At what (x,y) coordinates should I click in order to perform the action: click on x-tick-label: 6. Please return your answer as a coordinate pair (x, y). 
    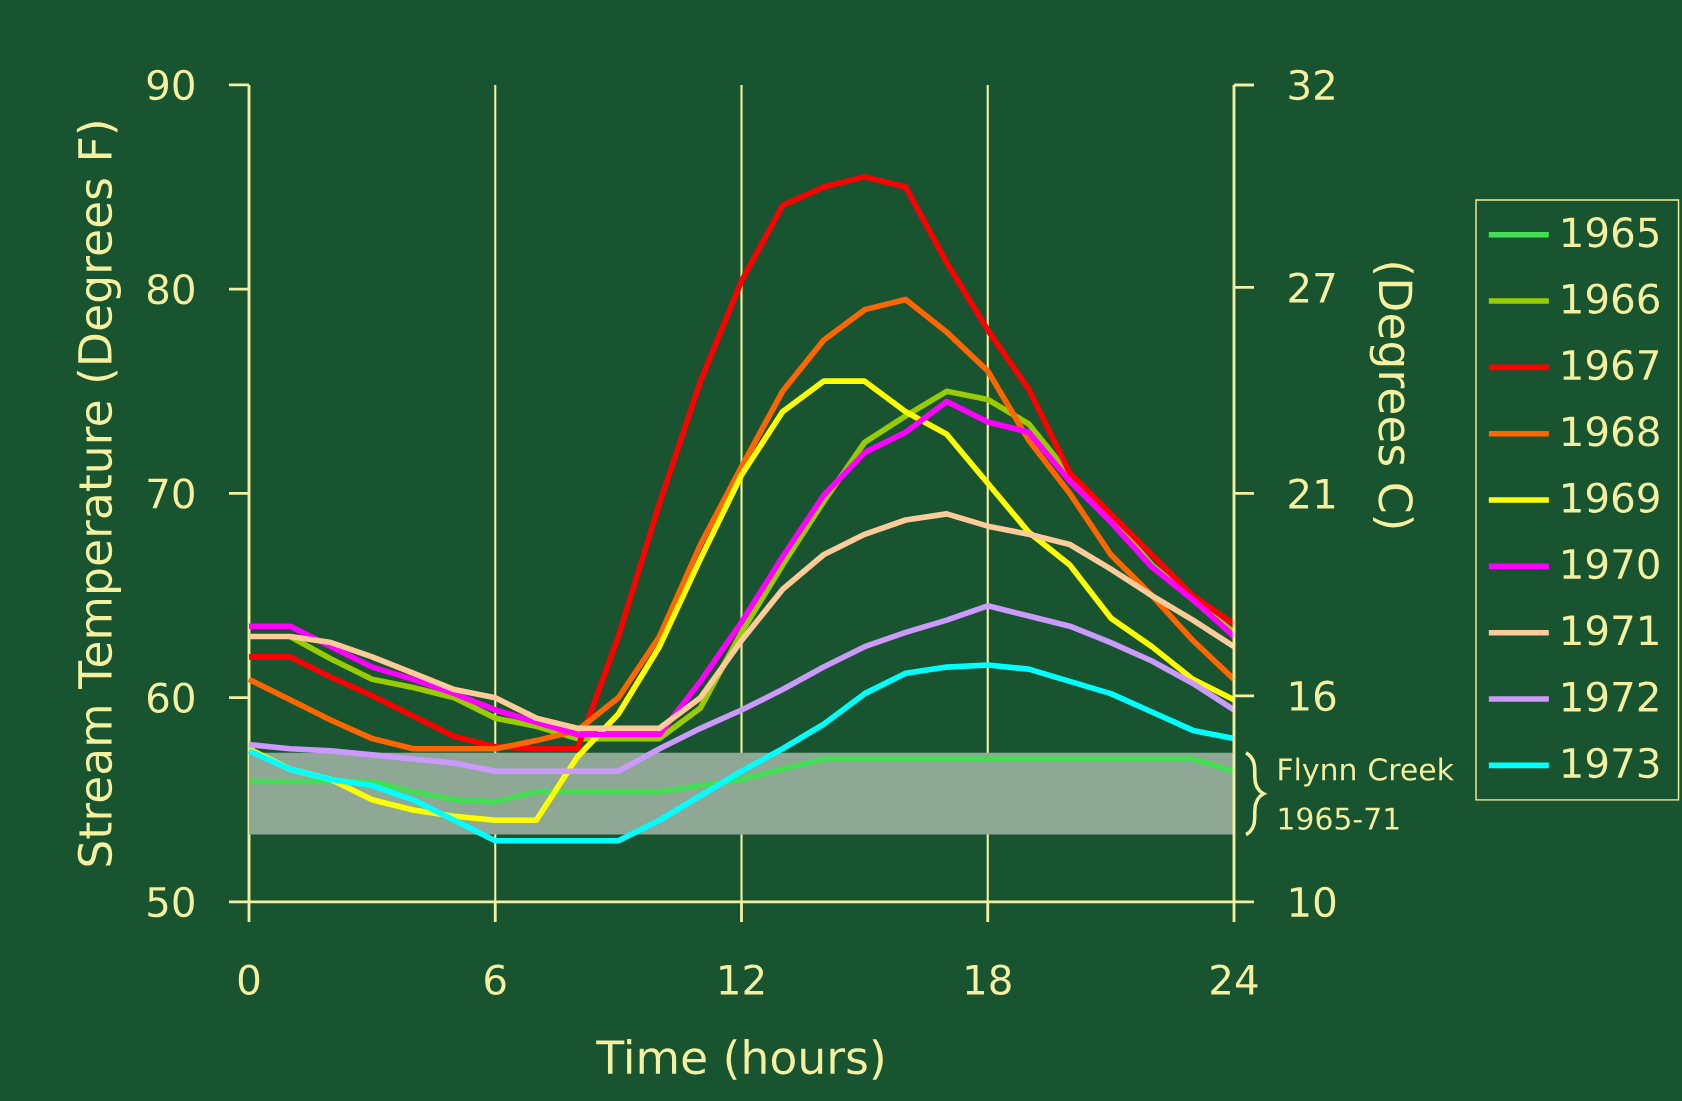
    Looking at the image, I should click on (495, 979).